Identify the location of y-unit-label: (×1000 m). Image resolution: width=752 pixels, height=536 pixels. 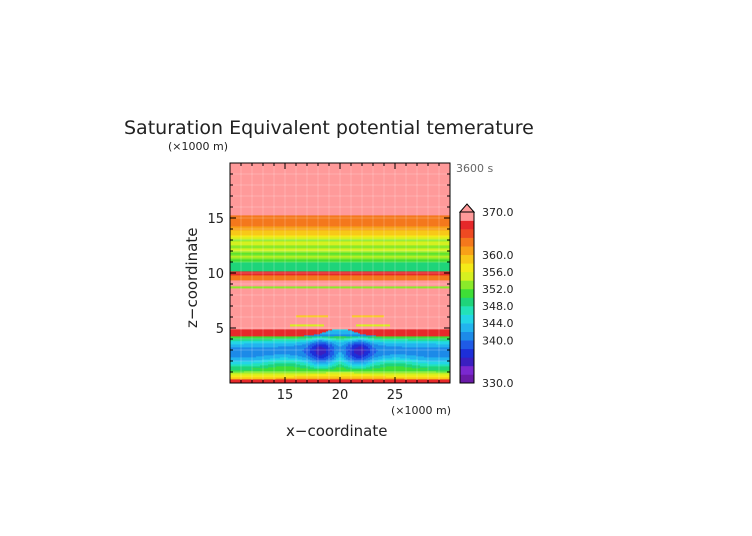
(198, 146).